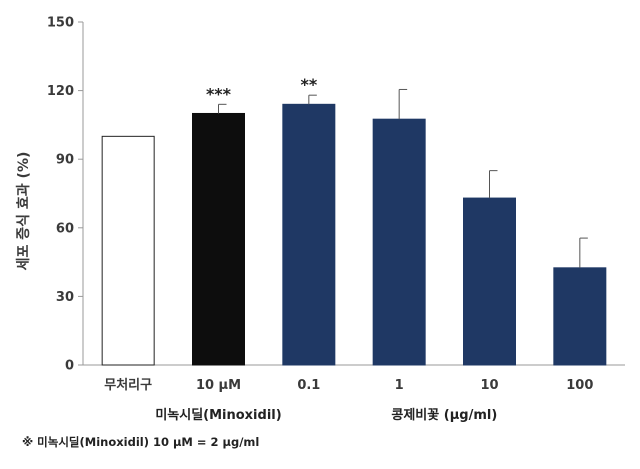  I want to click on y-axis-label: 세포 증식 효과 (%), so click(24, 211).